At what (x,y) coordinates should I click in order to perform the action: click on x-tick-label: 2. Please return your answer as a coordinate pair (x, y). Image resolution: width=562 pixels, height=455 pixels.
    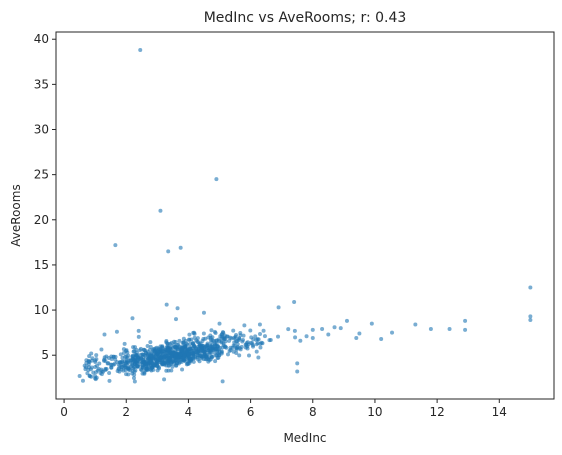
    Looking at the image, I should click on (126, 412).